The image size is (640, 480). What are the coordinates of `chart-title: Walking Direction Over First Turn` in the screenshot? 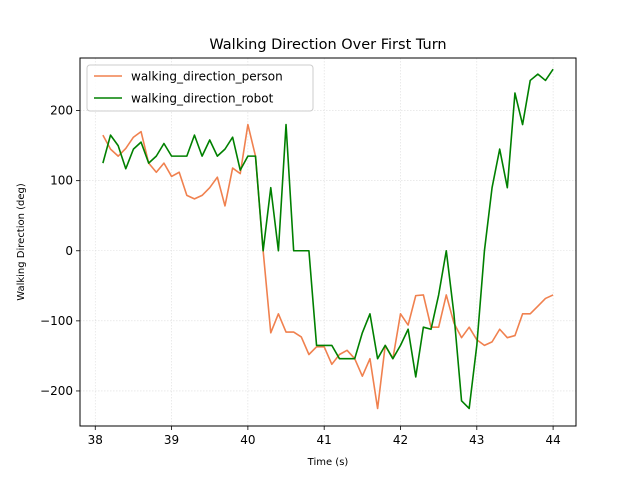 It's located at (327, 45).